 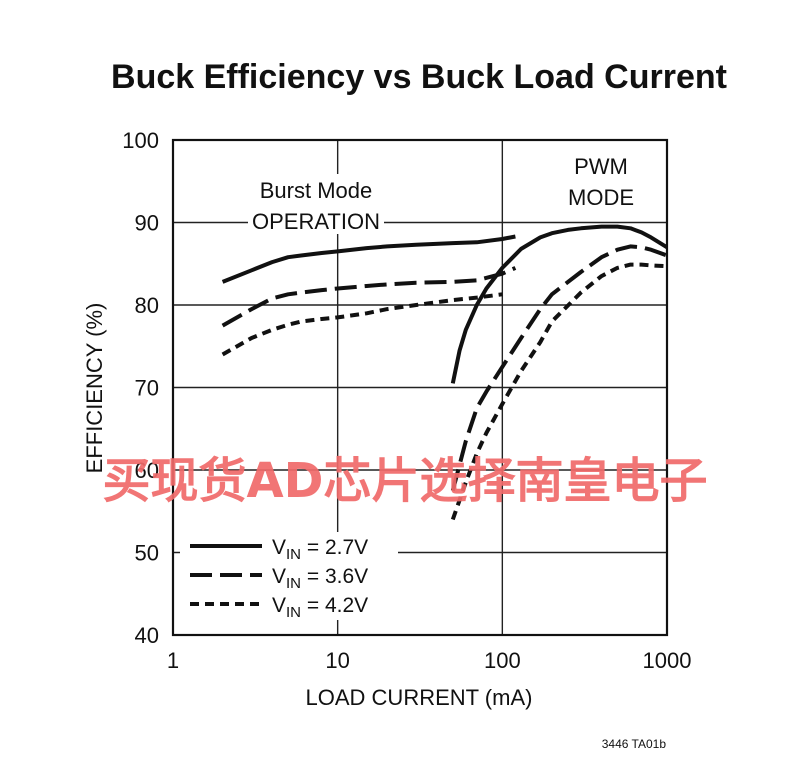 What do you see at coordinates (502, 660) in the screenshot?
I see `x-tick-label: 100` at bounding box center [502, 660].